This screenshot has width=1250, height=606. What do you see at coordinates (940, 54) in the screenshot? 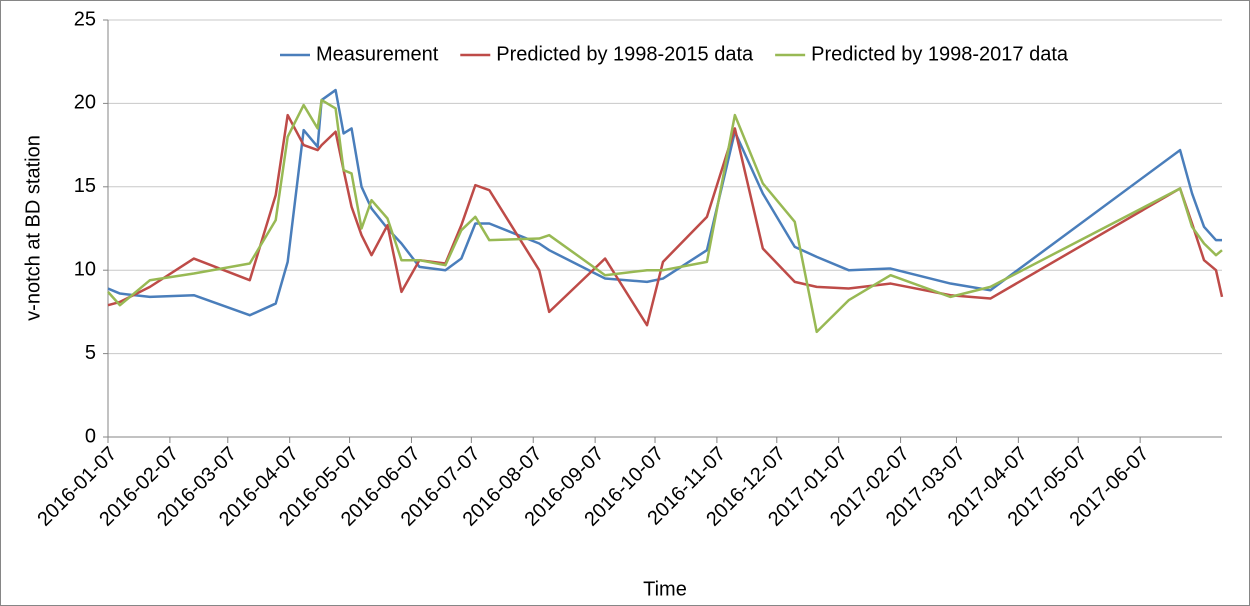
I see `legend-label: Predicted by 1998-2017 data` at bounding box center [940, 54].